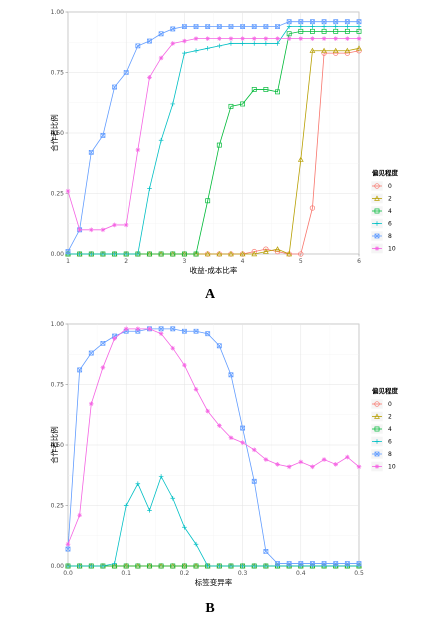 This screenshot has height=618, width=436. Describe the element at coordinates (58, 254) in the screenshot. I see `y-tick-label: 0.00` at that location.